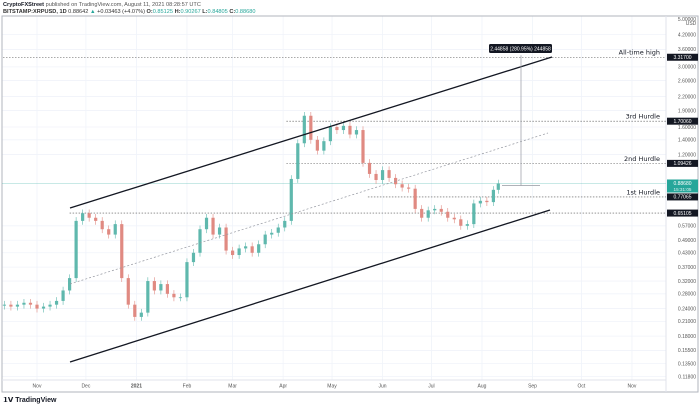 The image size is (700, 408). I want to click on time-tick-label: Feb, so click(187, 387).